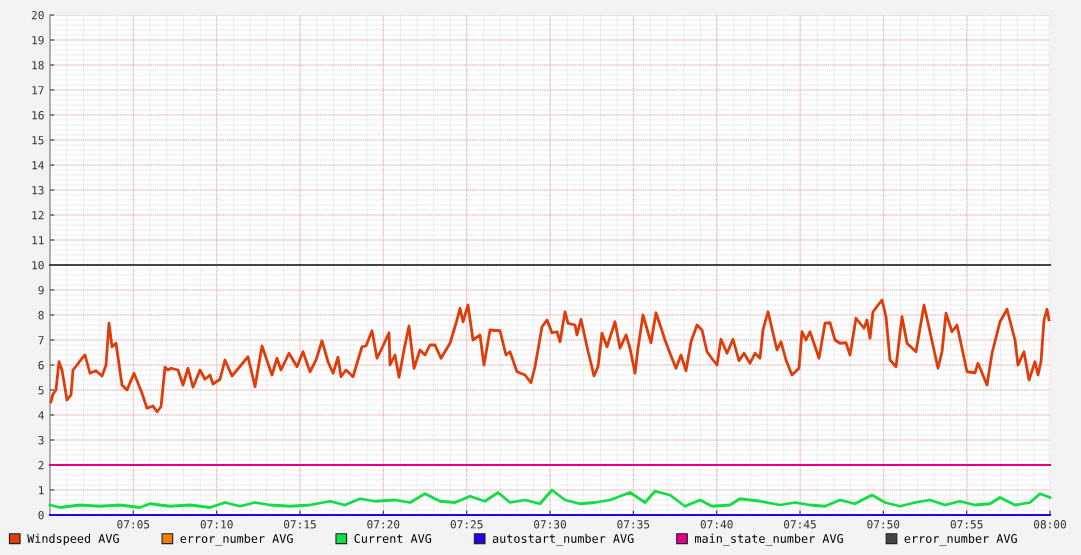 This screenshot has width=1081, height=555. I want to click on x-tick-label: 07:20, so click(383, 524).